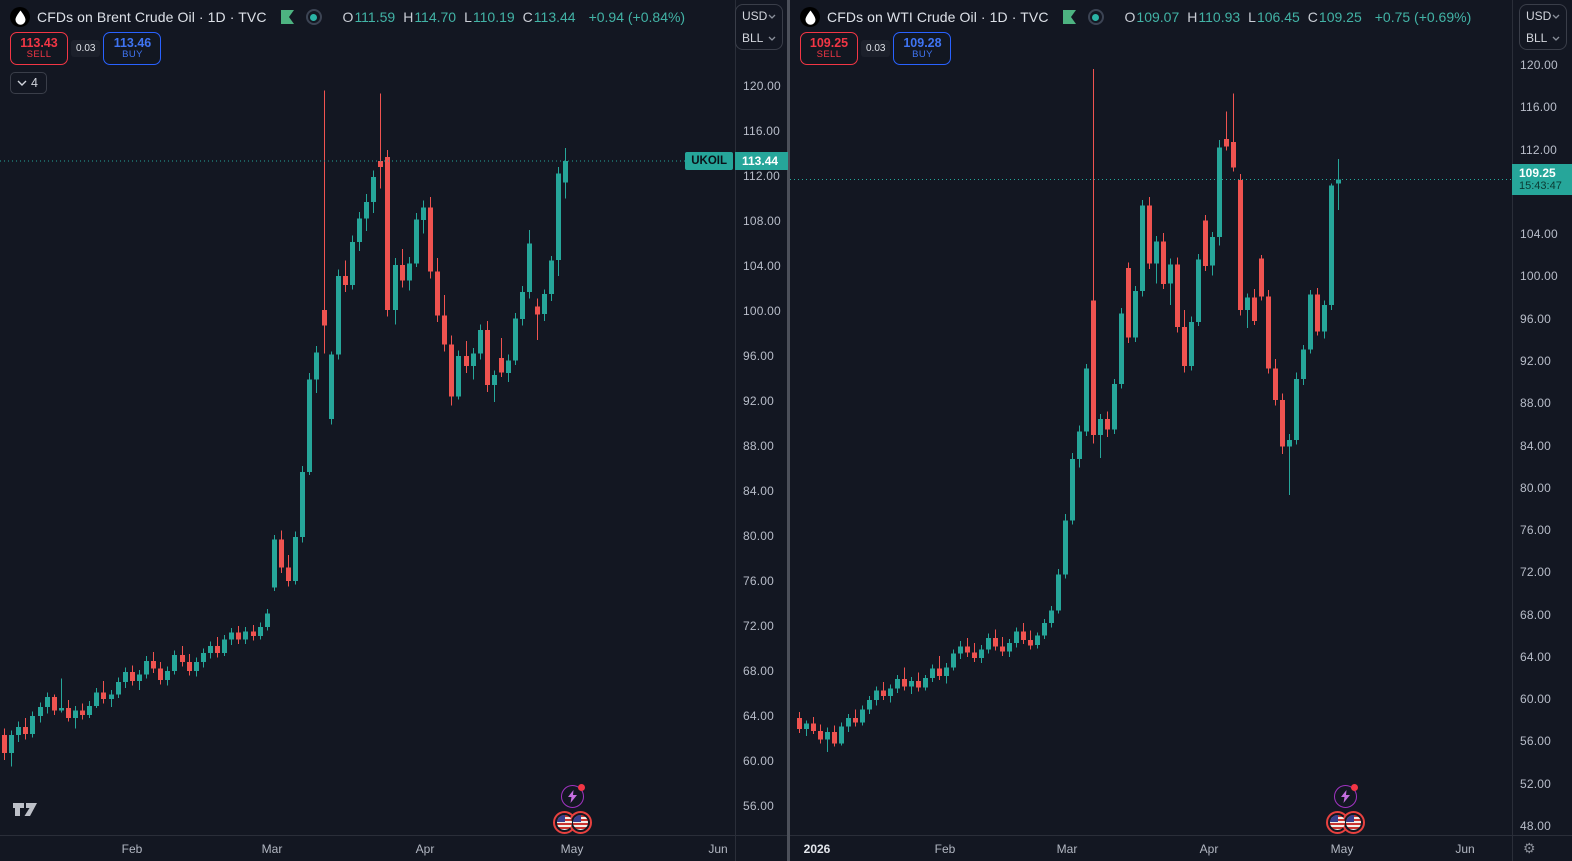 This screenshot has width=1572, height=861. Describe the element at coordinates (1536, 826) in the screenshot. I see `price-tick-label: 48.00` at that location.